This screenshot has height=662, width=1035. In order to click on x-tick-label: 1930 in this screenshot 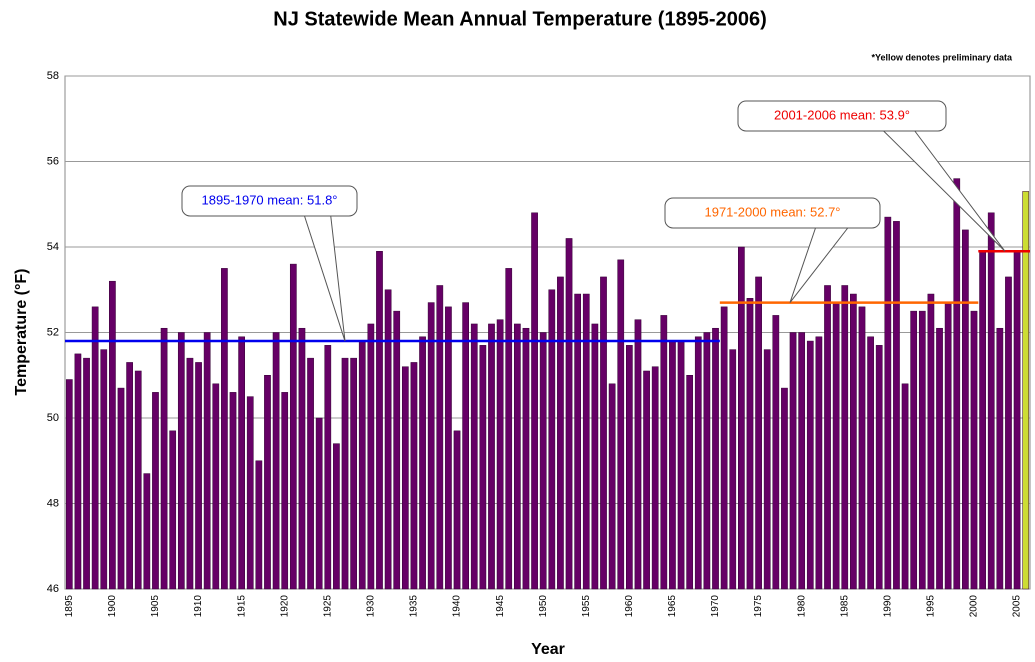, I will do `click(371, 606)`.